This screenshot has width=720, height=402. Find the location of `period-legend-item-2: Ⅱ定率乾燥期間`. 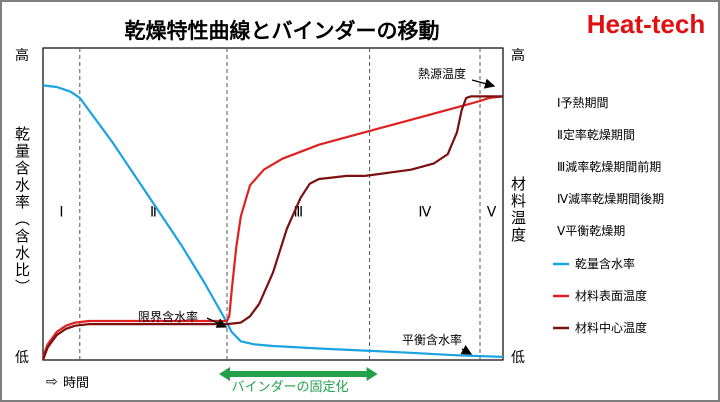

period-legend-item-2: Ⅱ定率乾燥期間 is located at coordinates (596, 134).